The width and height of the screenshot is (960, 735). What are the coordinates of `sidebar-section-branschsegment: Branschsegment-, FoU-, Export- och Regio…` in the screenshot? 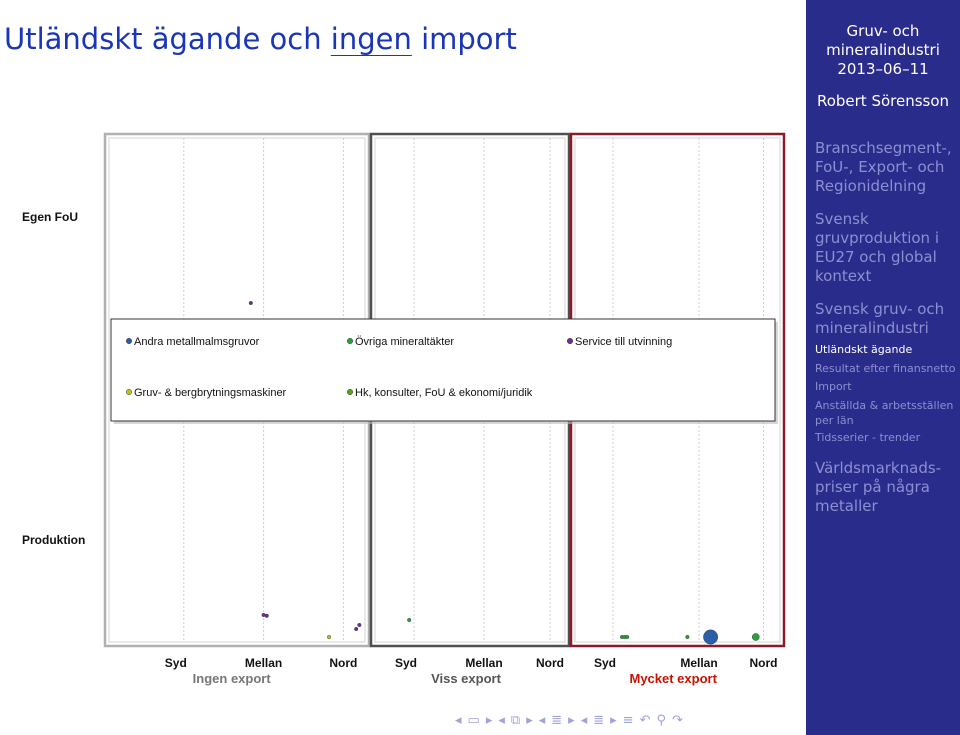 It's located at (883, 167).